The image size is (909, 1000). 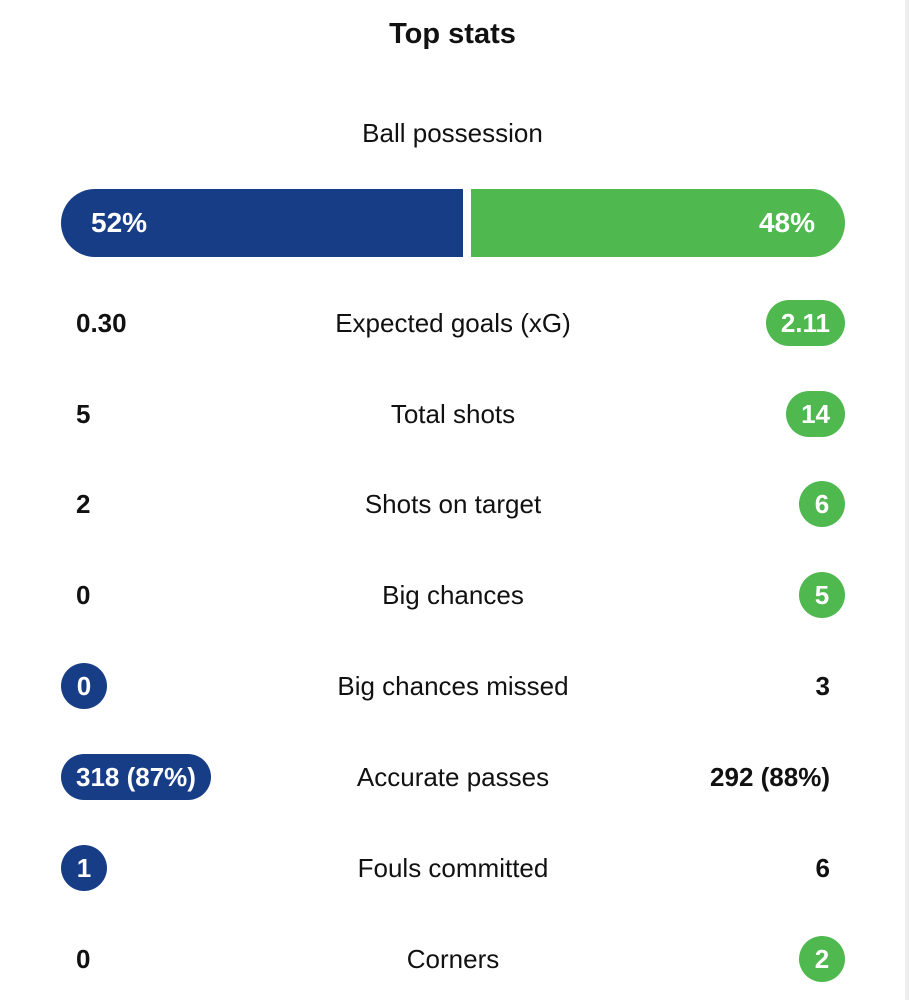 I want to click on stat-label: Shots on target, so click(x=453, y=504).